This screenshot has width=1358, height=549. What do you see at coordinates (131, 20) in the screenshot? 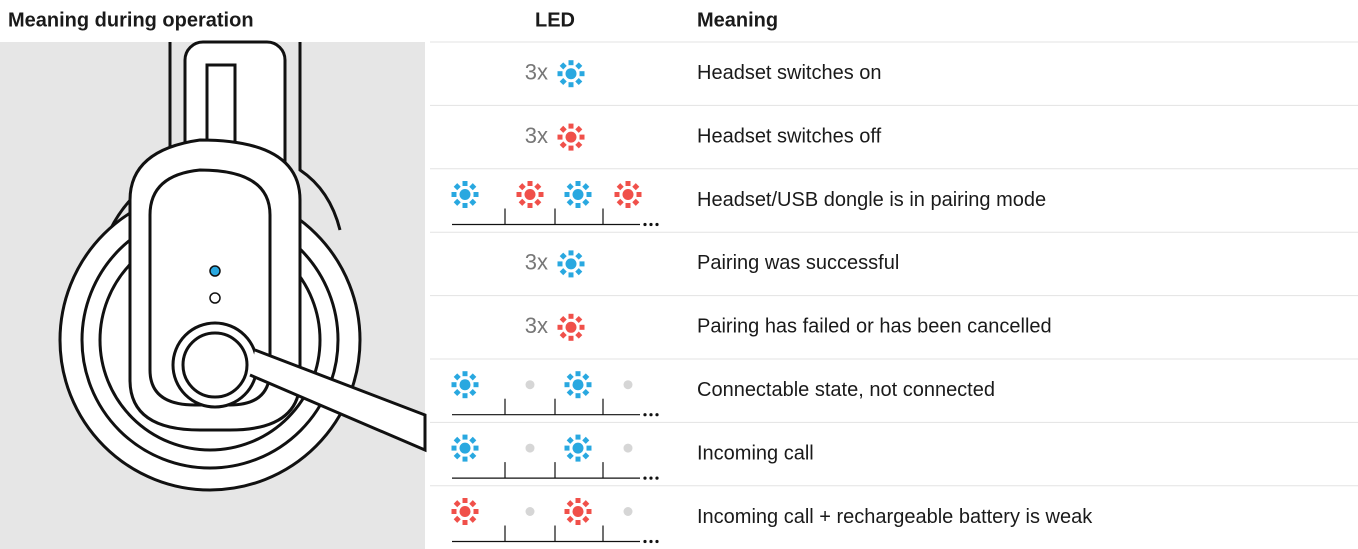
I see `column-title: Meaning during operation` at bounding box center [131, 20].